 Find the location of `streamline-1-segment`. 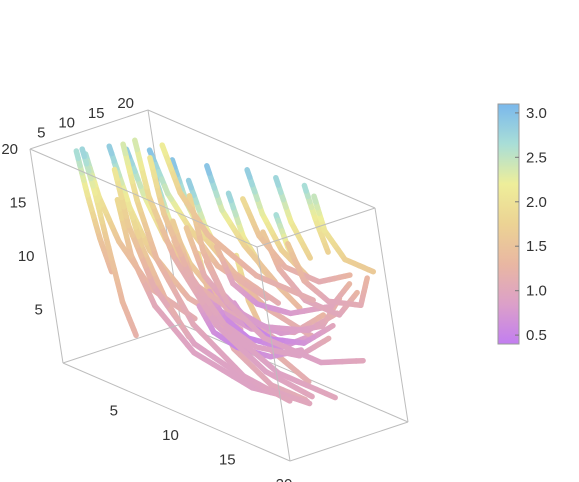

streamline-1-segment is located at coordinates (83, 153).